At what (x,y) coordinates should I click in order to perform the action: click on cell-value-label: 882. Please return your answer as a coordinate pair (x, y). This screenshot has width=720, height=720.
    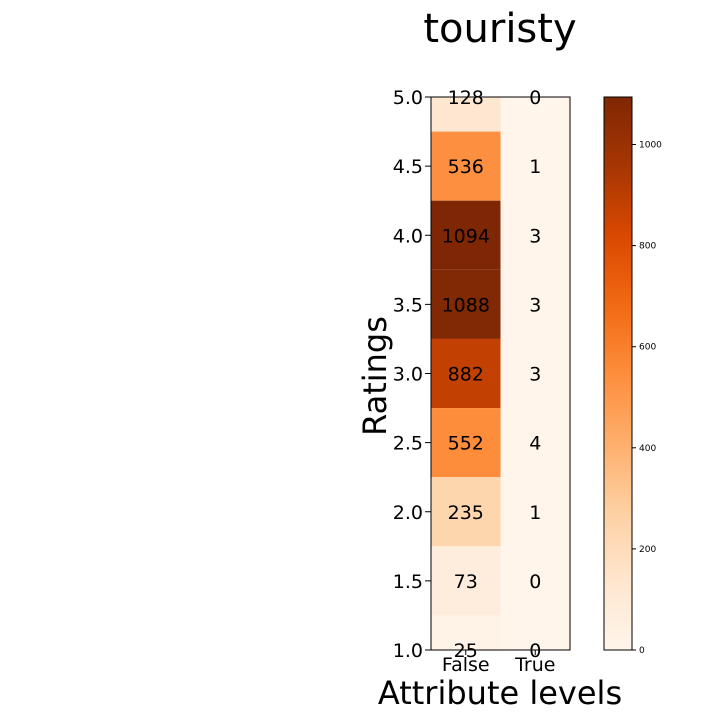
    Looking at the image, I should click on (466, 375).